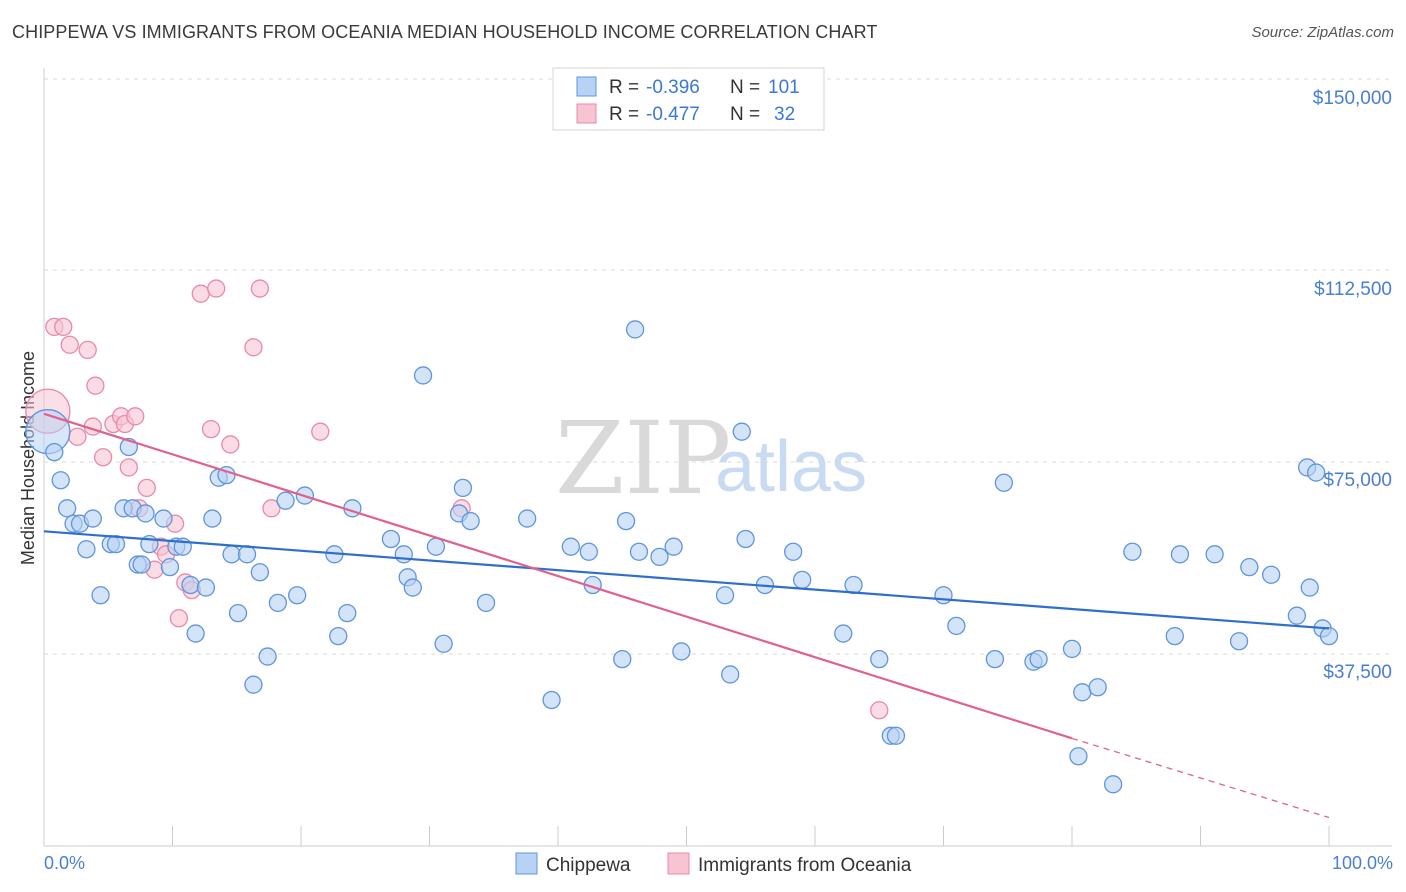 The width and height of the screenshot is (1406, 892). What do you see at coordinates (1322, 32) in the screenshot?
I see `chart-source: Source: ZipAtlas.com` at bounding box center [1322, 32].